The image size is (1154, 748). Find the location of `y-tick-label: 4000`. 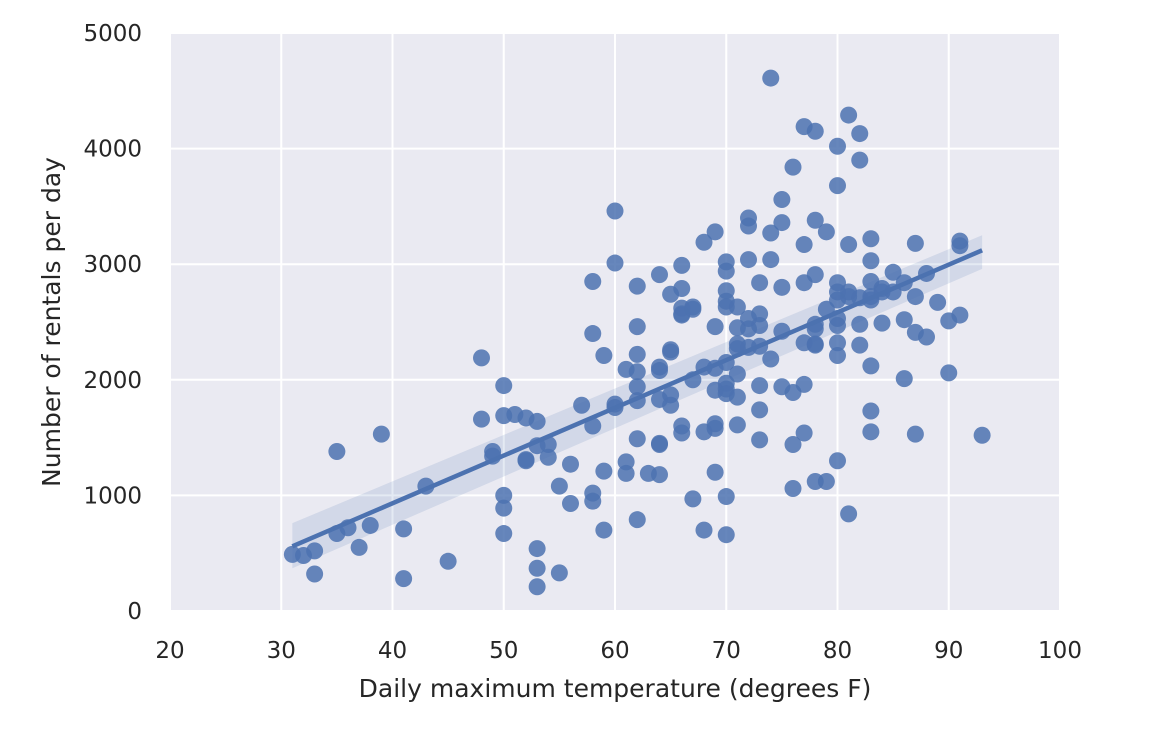

y-tick-label: 4000 is located at coordinates (112, 150).